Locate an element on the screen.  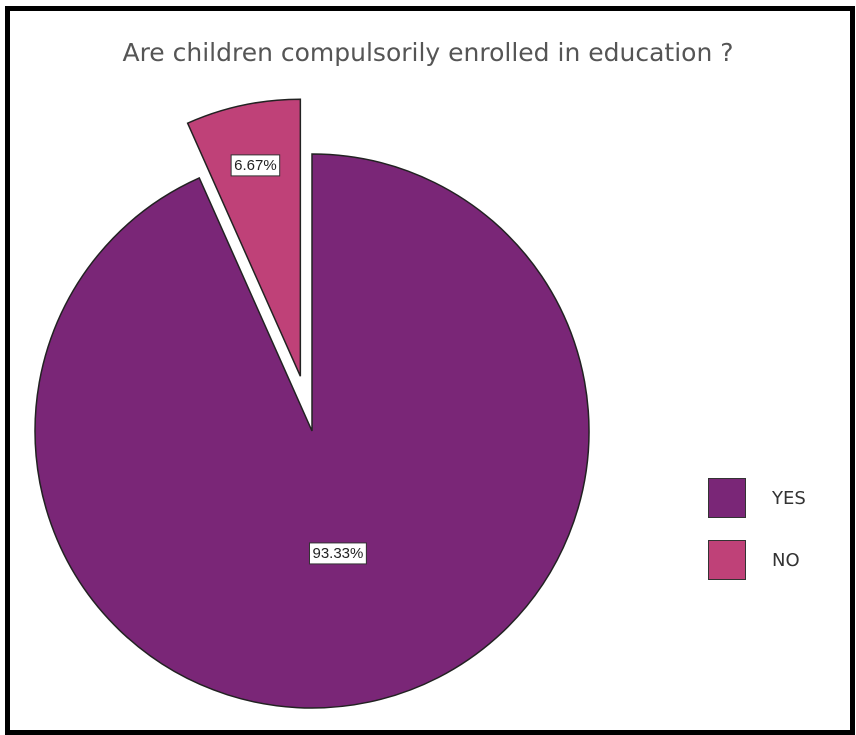
data-label-no: 6.67% is located at coordinates (255, 165).